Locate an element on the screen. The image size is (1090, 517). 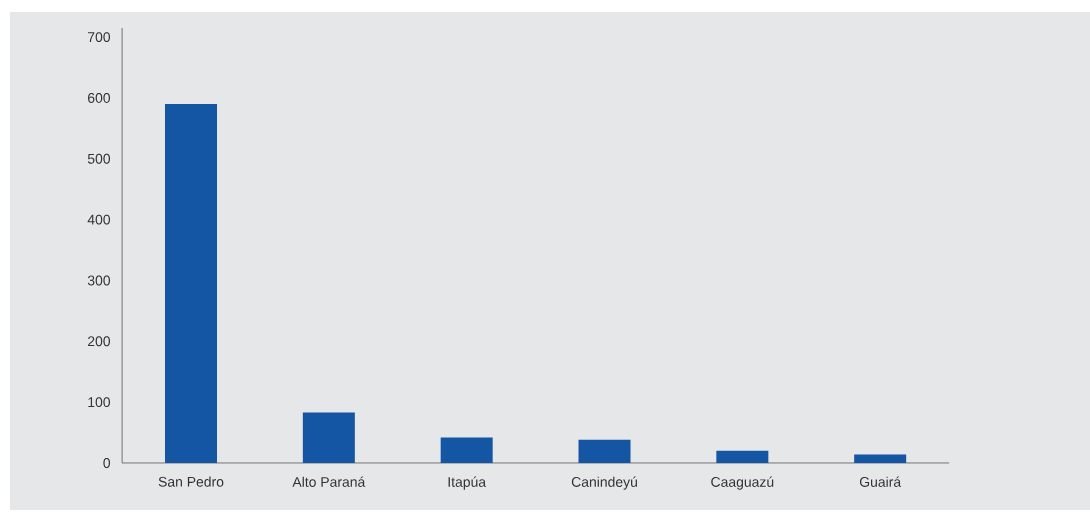
x-tick-label: Itapúa is located at coordinates (467, 483).